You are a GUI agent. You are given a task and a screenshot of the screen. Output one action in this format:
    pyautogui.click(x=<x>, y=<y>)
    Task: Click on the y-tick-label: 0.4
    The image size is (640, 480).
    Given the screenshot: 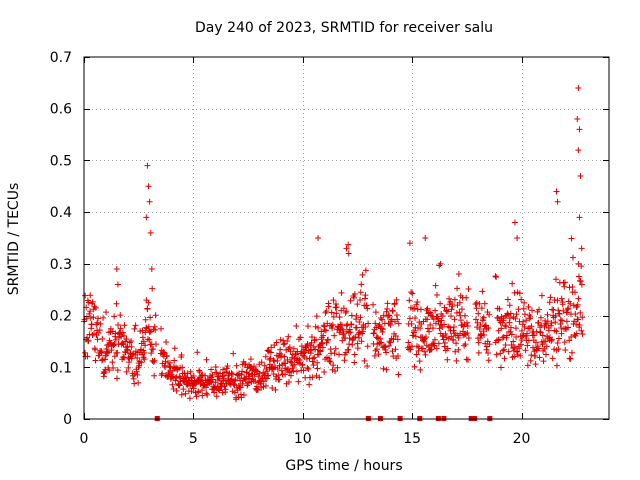 What is the action you would take?
    pyautogui.click(x=61, y=213)
    